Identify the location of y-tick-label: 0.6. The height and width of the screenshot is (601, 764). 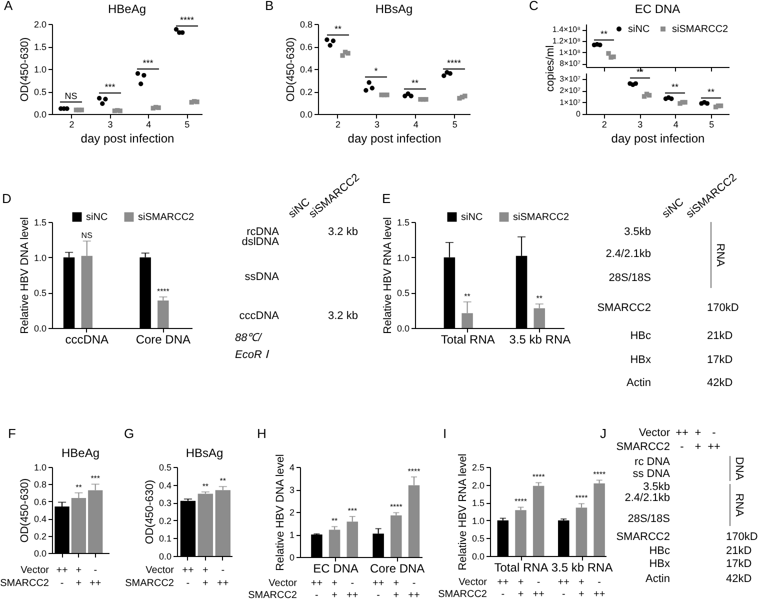
(40, 501).